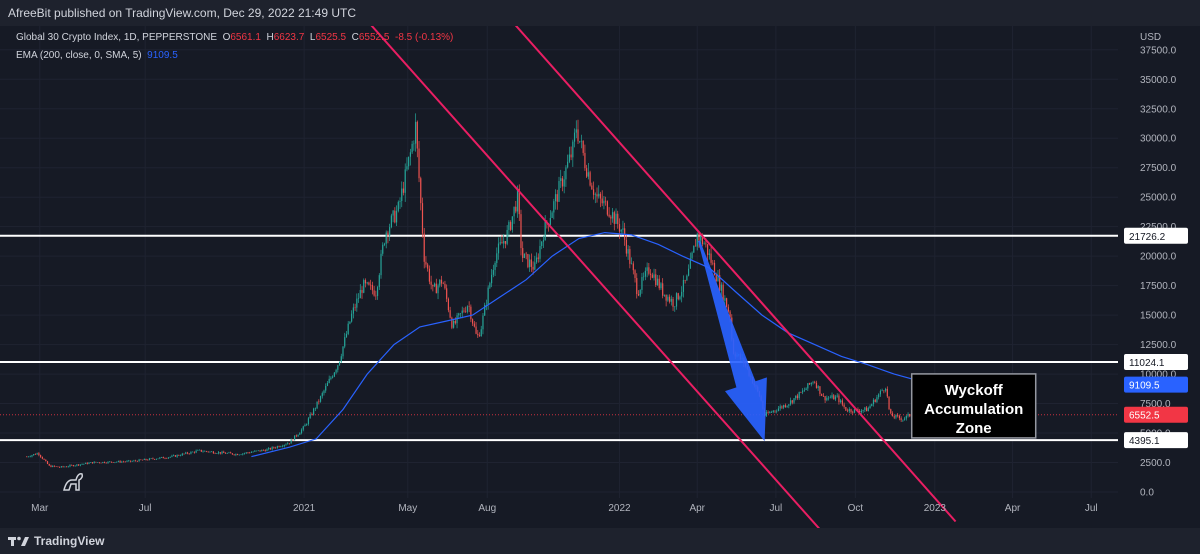 Image resolution: width=1200 pixels, height=554 pixels. I want to click on annotation-text: Wyckoff, so click(974, 390).